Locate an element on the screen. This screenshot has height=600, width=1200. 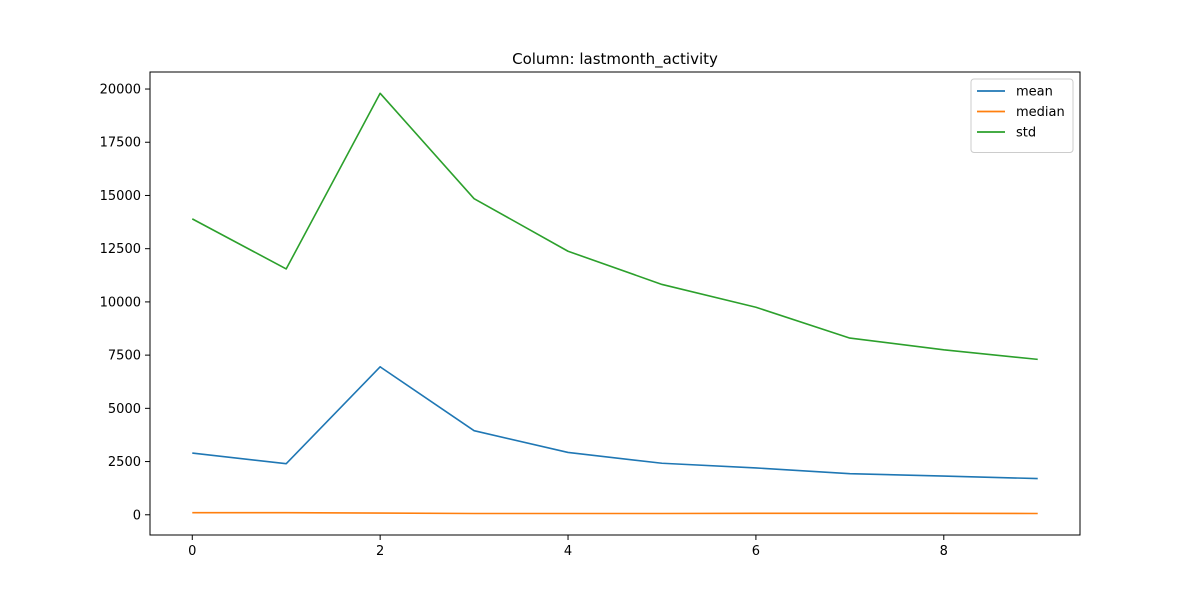
y-tick-label: 2500 is located at coordinates (124, 462).